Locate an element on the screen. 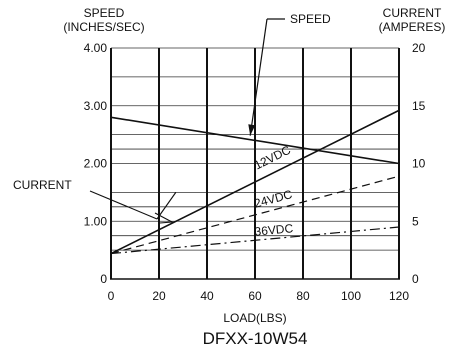 The height and width of the screenshot is (354, 461). x-tick-label: 60 is located at coordinates (255, 296).